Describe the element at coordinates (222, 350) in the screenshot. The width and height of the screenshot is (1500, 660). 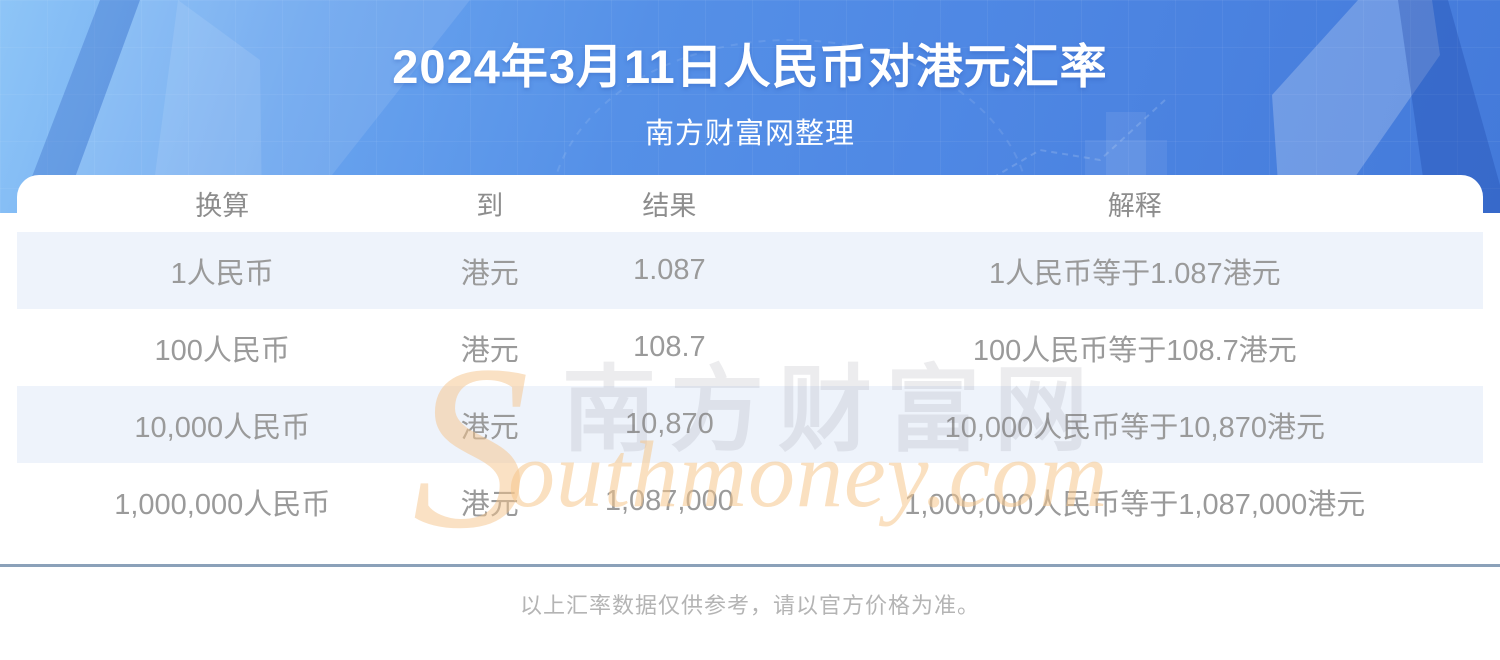
I see `cell-from: 100人民币` at that location.